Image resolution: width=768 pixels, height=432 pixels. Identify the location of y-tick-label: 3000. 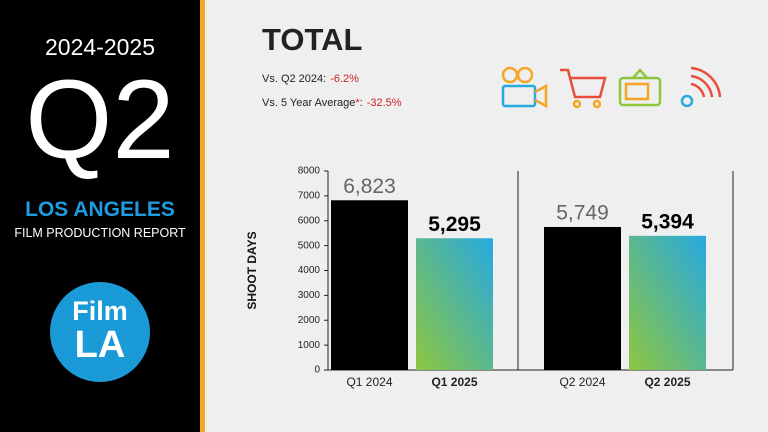
(309, 295).